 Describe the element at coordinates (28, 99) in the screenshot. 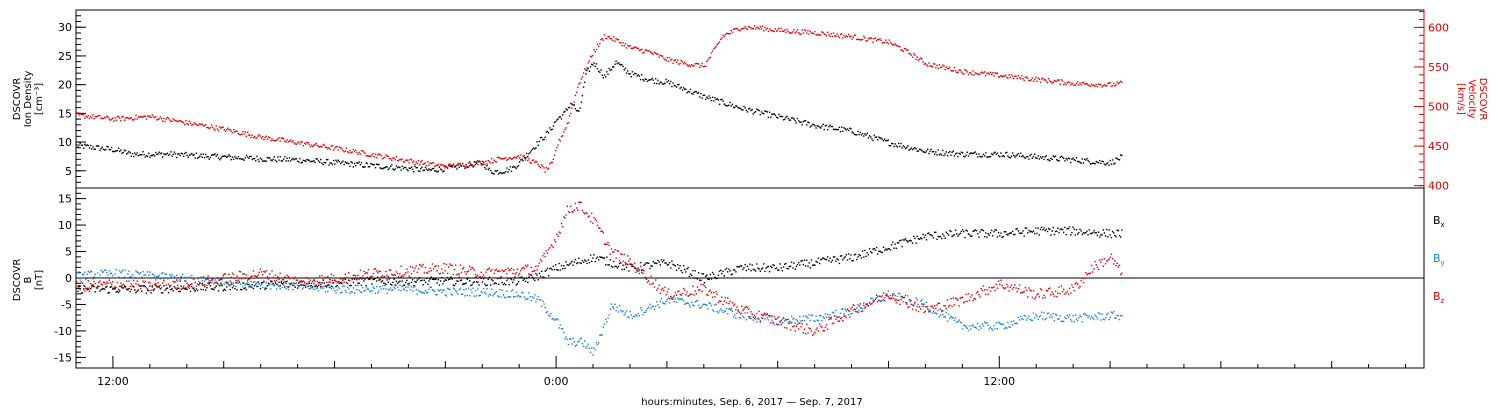

I see `top-left-ylabel: DSCOVR Ion Density [cm⁻³]` at that location.